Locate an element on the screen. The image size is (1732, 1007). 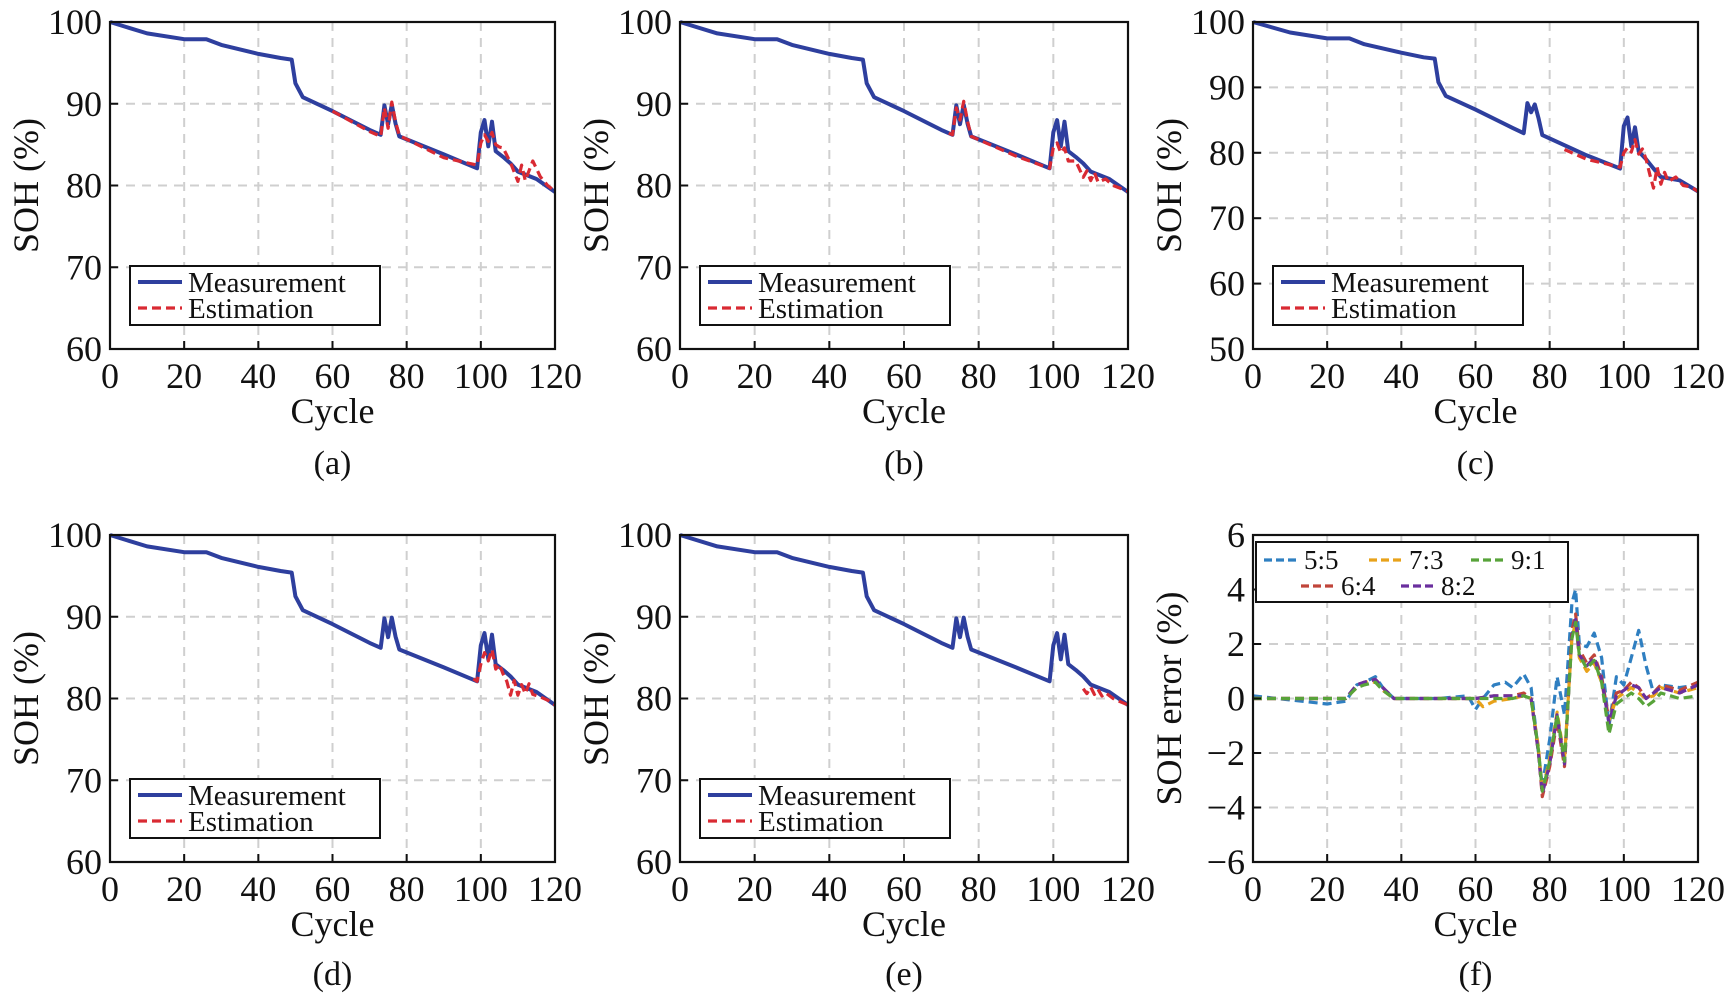
legend-label: 9:1 is located at coordinates (1528, 560).